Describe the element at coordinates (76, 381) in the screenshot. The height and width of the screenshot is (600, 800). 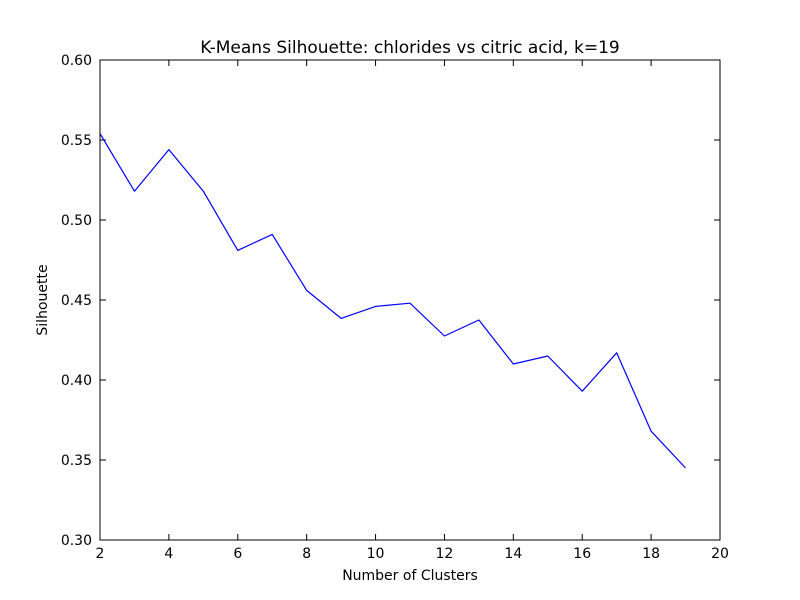
I see `y-tick-label: 0.40` at that location.